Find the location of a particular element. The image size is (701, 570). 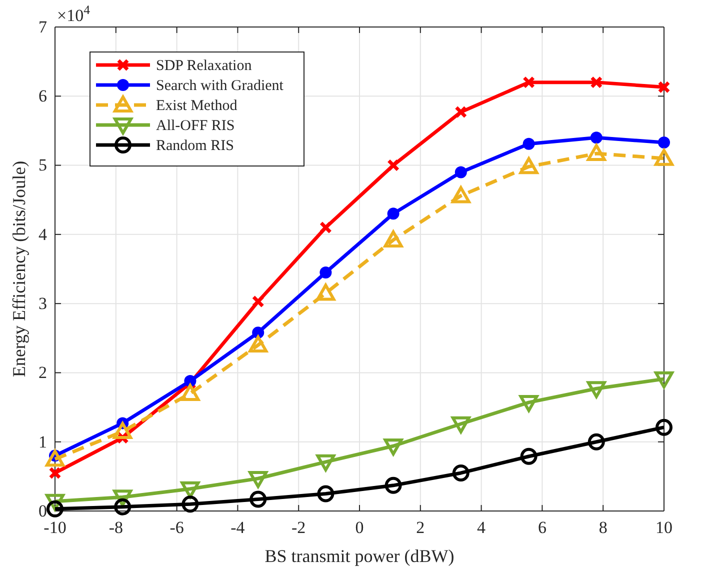

x-tick-label: 6 is located at coordinates (542, 528).